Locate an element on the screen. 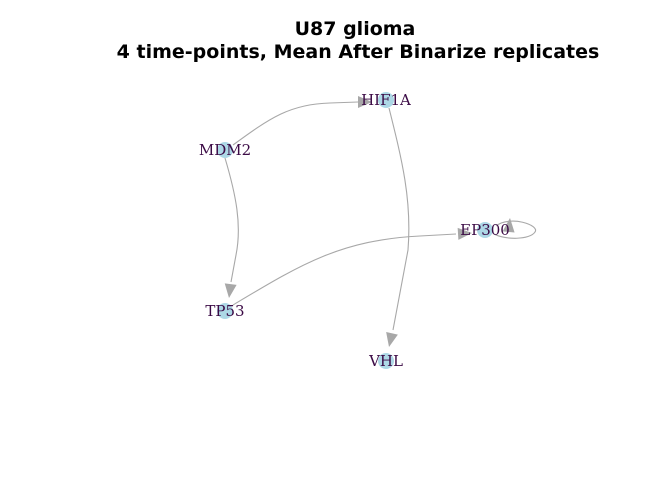 The height and width of the screenshot is (480, 672). node-label: EP300 is located at coordinates (485, 230).